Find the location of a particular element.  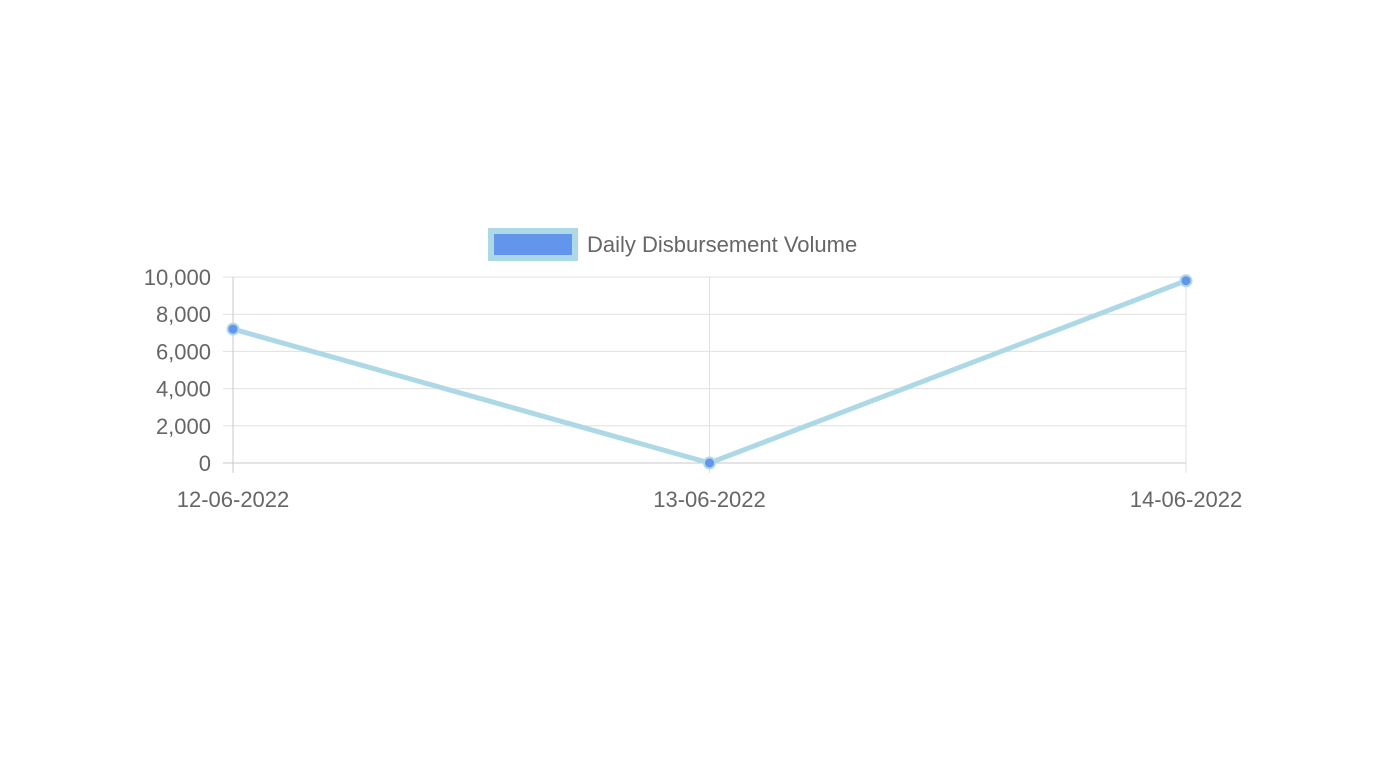

y-tick-label: 8,000 is located at coordinates (183, 314).